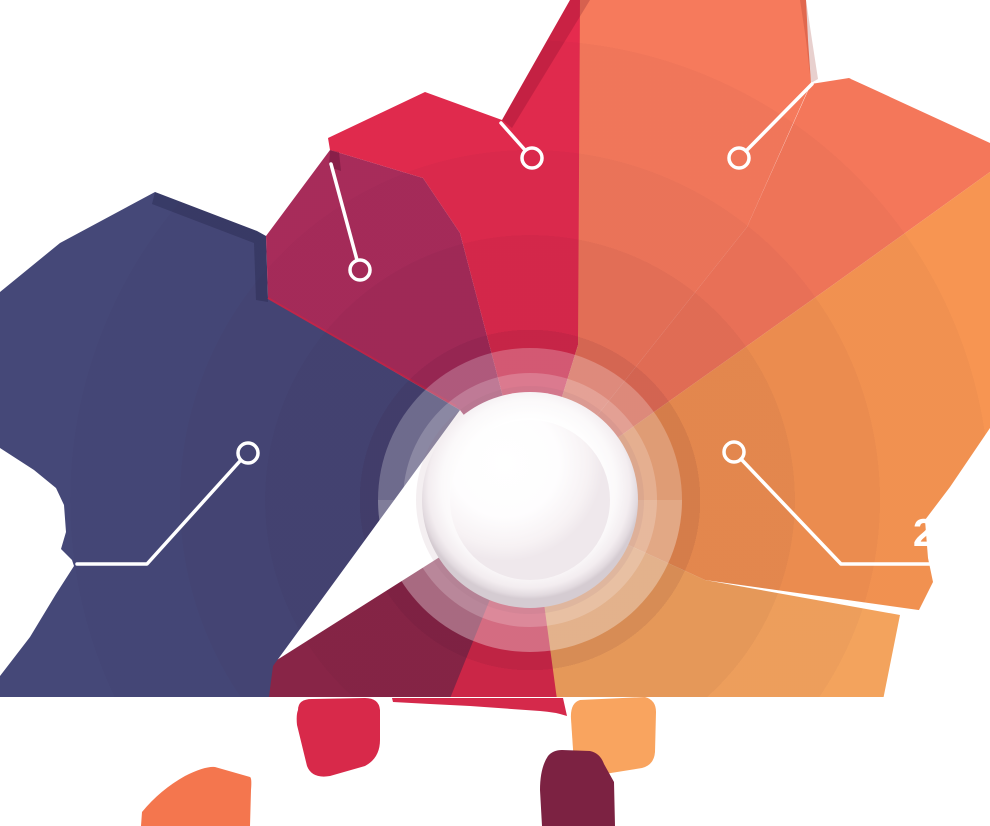  What do you see at coordinates (920, 70) in the screenshot?
I see `white-corner-top-right` at bounding box center [920, 70].